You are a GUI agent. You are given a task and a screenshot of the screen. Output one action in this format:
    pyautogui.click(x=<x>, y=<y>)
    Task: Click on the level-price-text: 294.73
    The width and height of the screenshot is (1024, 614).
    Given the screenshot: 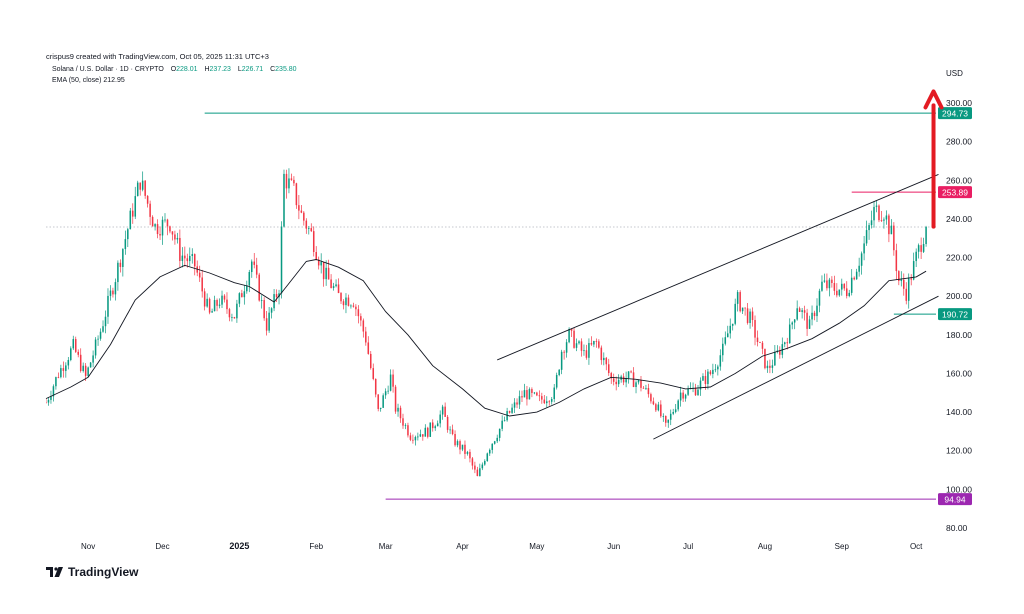 What is the action you would take?
    pyautogui.click(x=955, y=114)
    